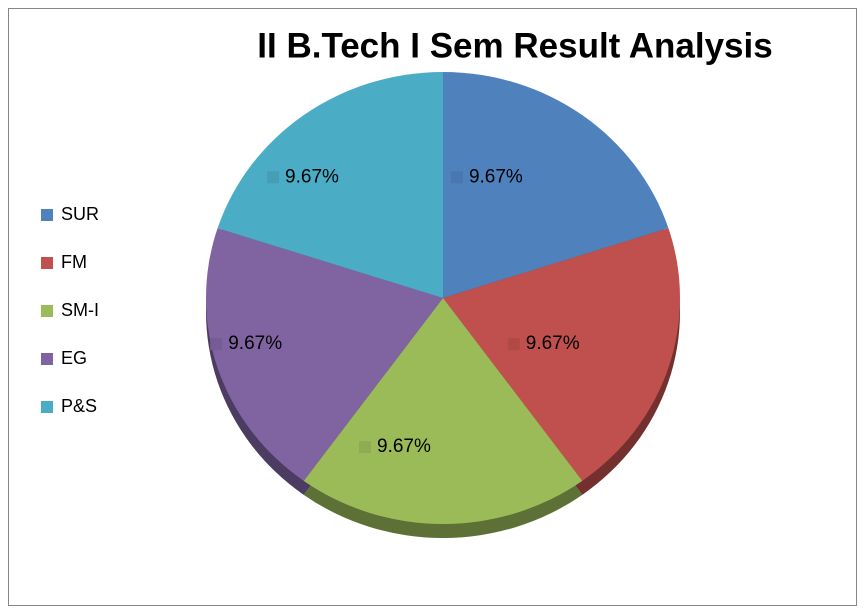 The height and width of the screenshot is (614, 865). What do you see at coordinates (514, 45) in the screenshot?
I see `chart-title: II B.Tech I Sem Result Analysis` at bounding box center [514, 45].